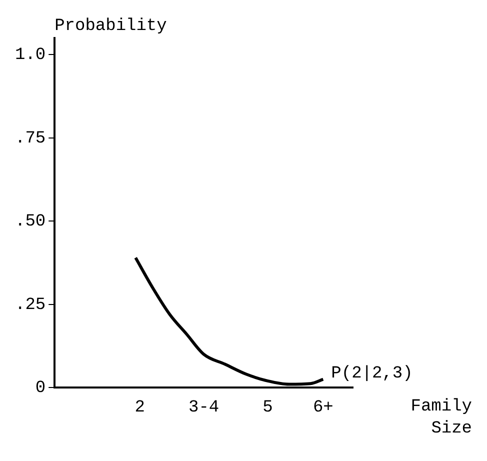 This screenshot has width=487, height=461. What do you see at coordinates (139, 408) in the screenshot?
I see `x-tick-label: 2` at bounding box center [139, 408].